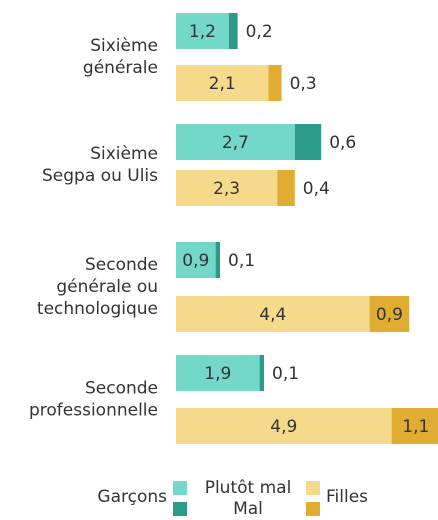  I want to click on category-label: professionnelle, so click(93, 411).